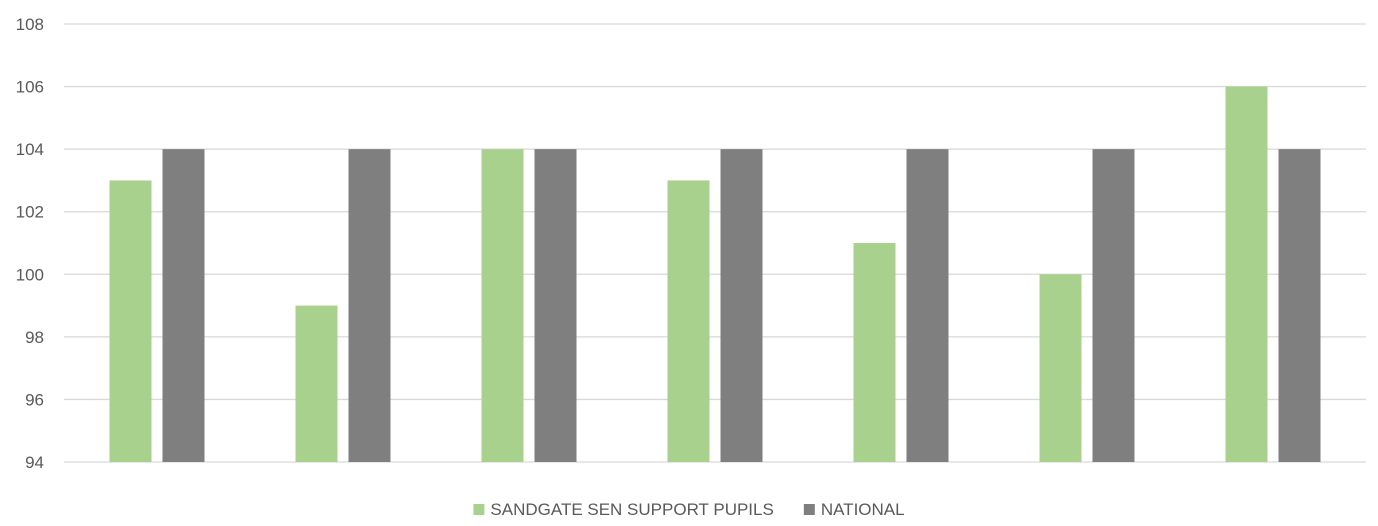  Describe the element at coordinates (30, 212) in the screenshot. I see `y-tick-label: 102` at that location.